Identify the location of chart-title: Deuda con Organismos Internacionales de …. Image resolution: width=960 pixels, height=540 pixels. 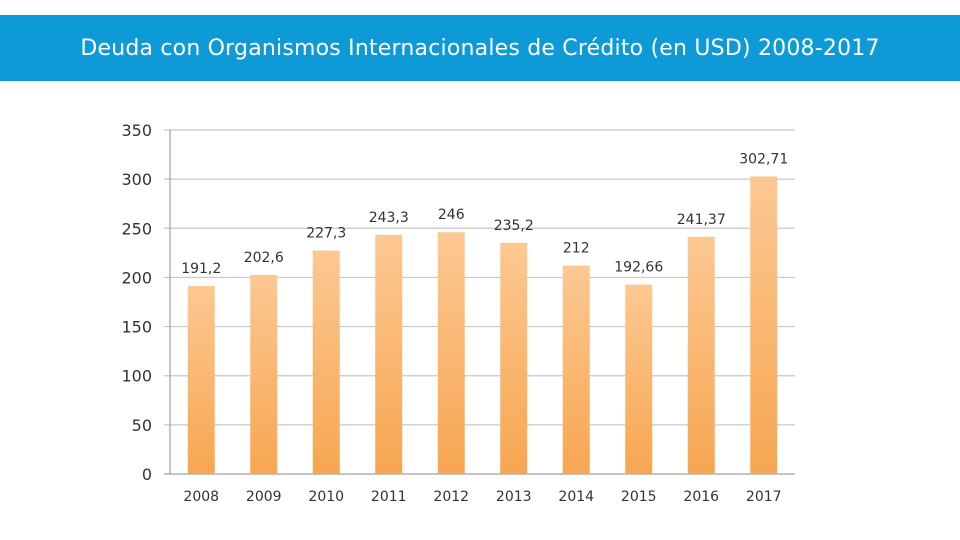
(480, 48).